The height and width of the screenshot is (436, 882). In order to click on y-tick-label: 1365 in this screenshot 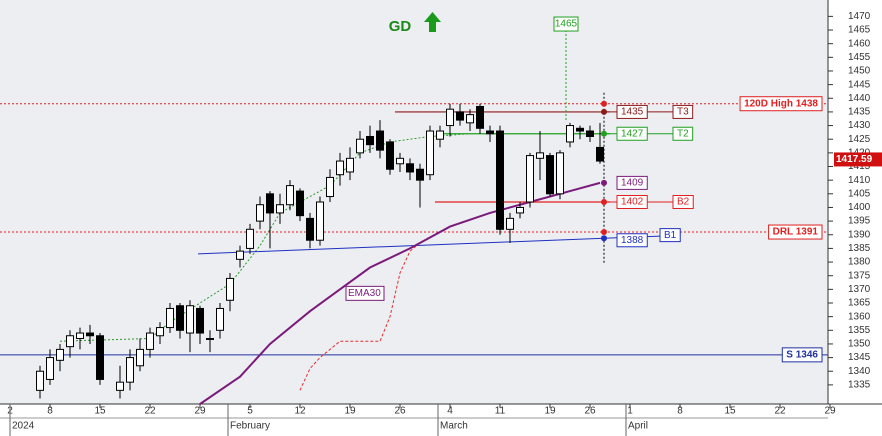, I will do `click(859, 303)`.